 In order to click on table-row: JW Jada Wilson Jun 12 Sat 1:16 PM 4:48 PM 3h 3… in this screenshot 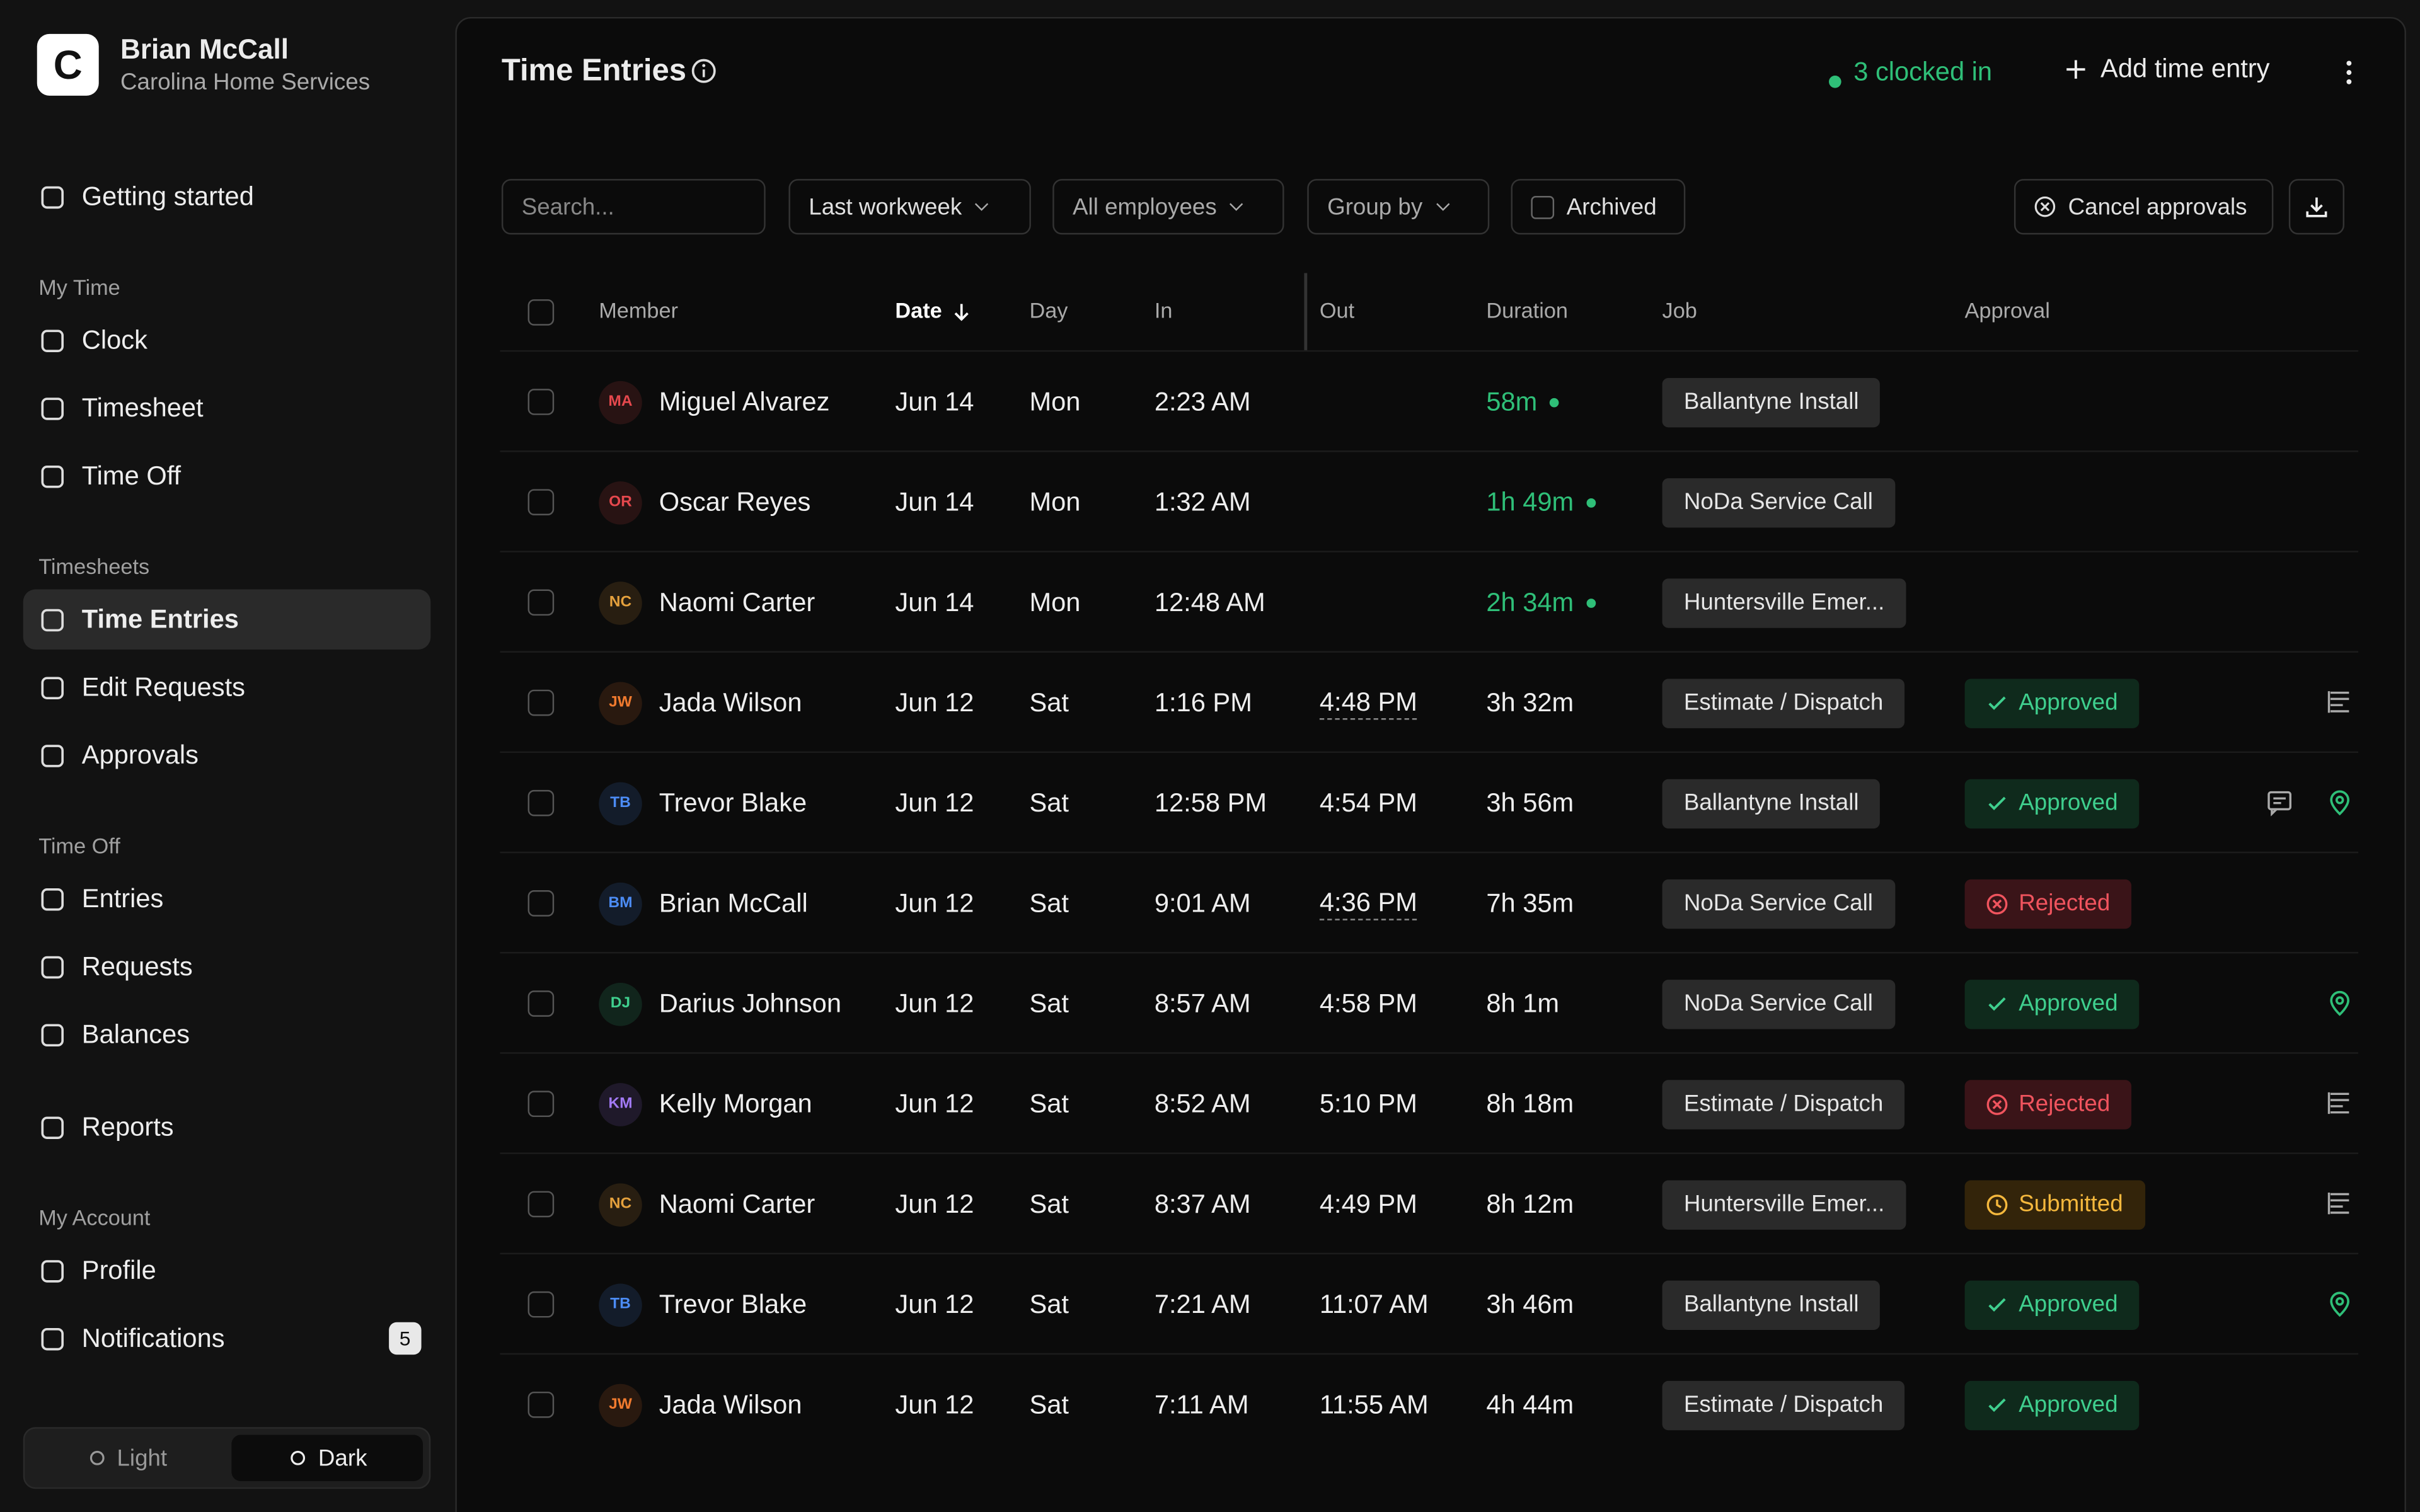, I will do `click(1430, 702)`.